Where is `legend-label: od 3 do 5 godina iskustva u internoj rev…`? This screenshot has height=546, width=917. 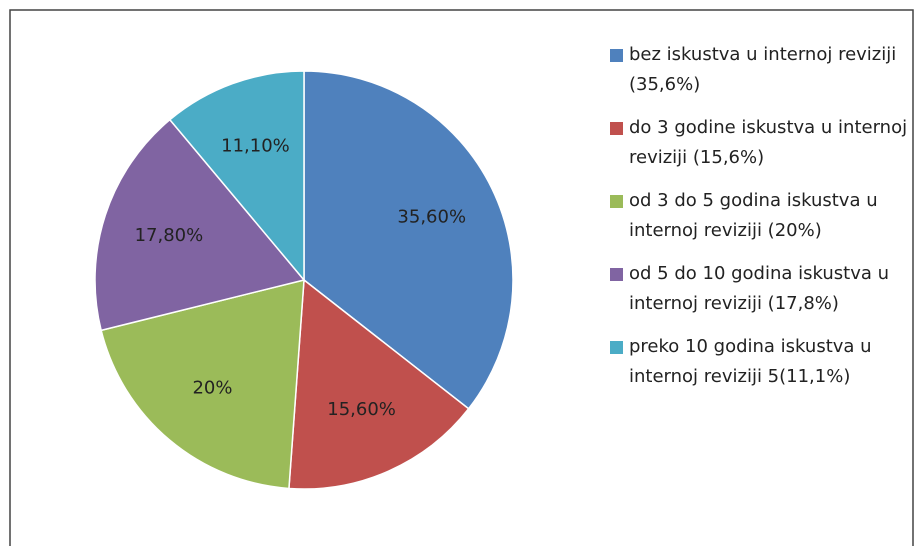
legend-label: od 3 do 5 godina iskustva u internoj rev… is located at coordinates (753, 215).